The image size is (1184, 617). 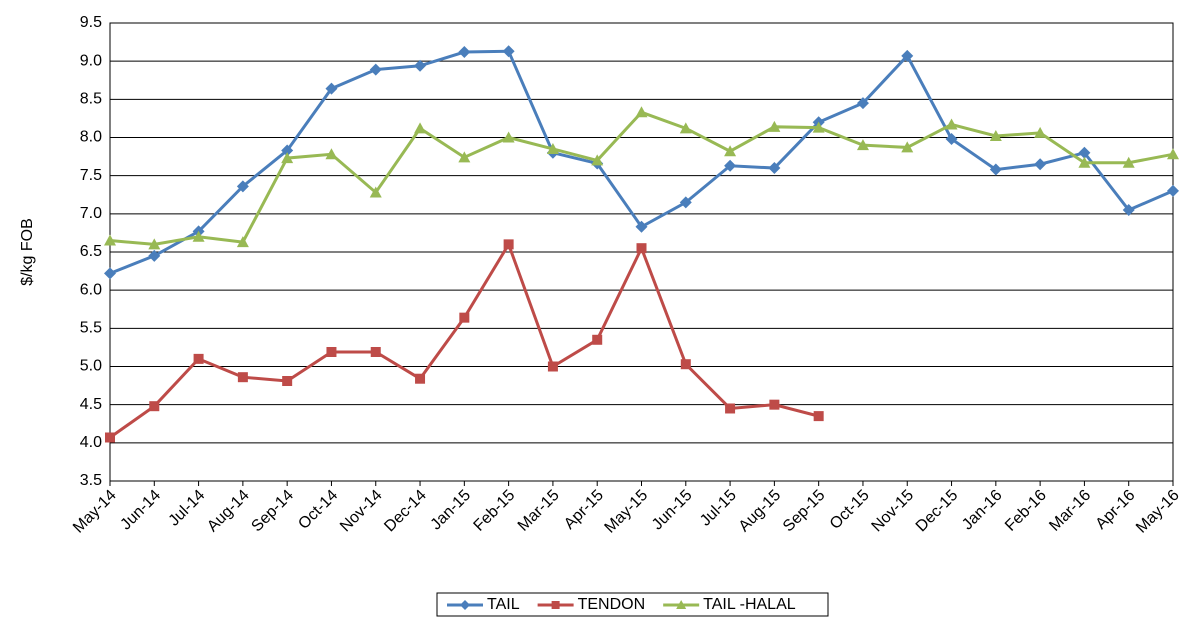 I want to click on x-tick-label: Feb-16, so click(x=1026, y=511).